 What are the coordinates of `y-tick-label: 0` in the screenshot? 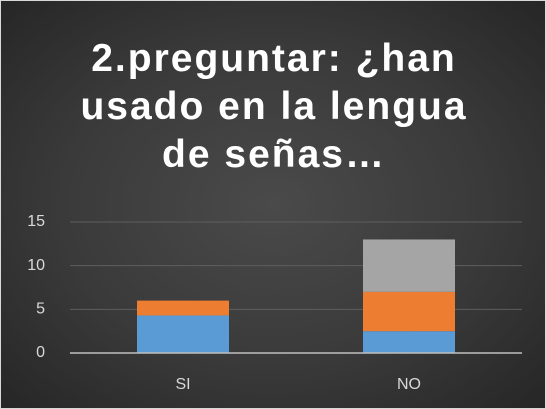 It's located at (40, 352).